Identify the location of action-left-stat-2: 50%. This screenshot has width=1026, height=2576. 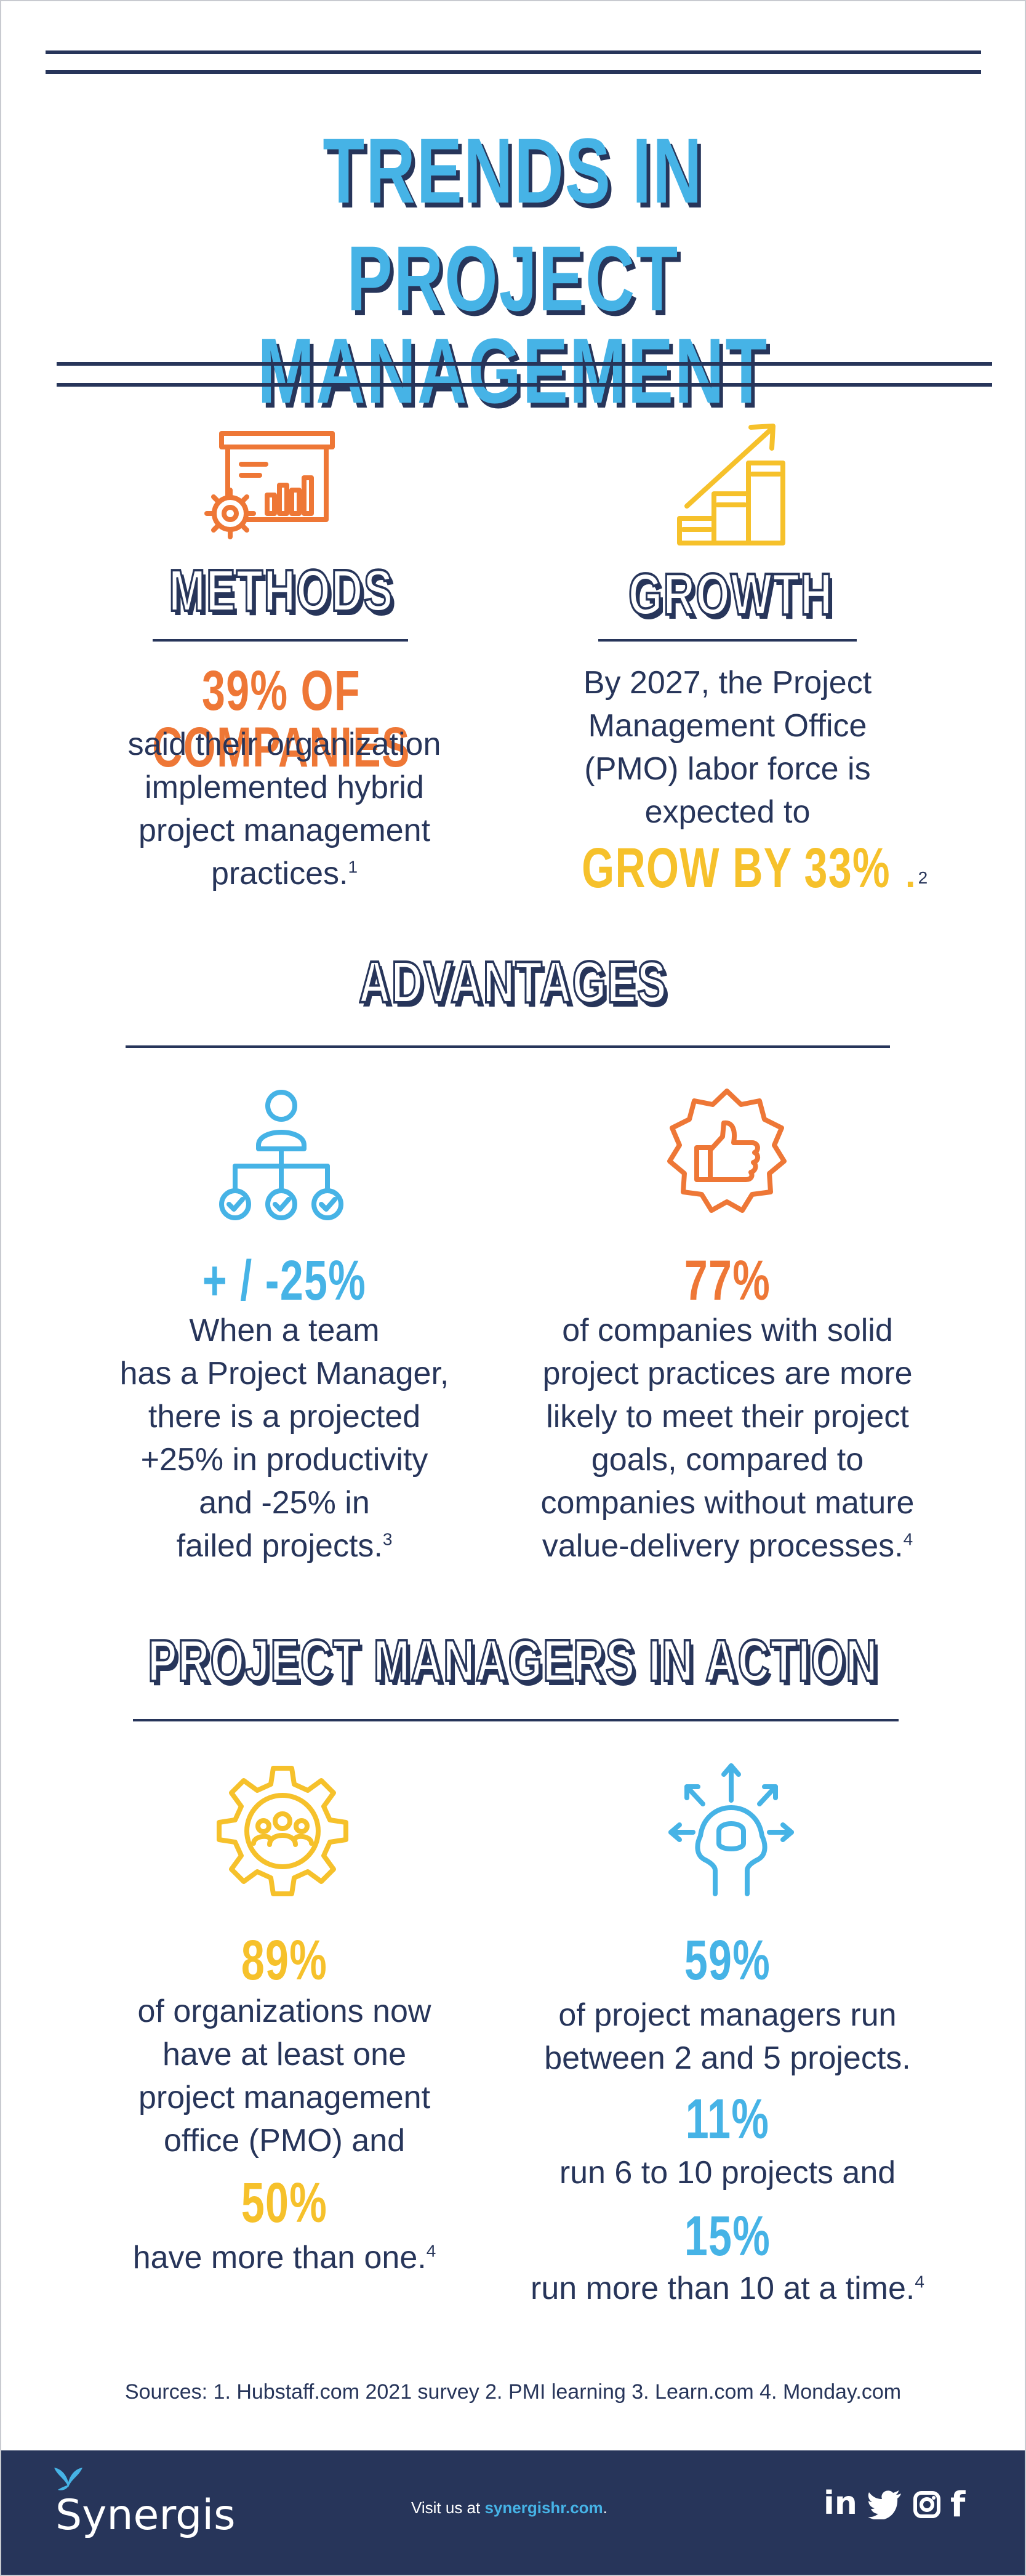
(284, 2202).